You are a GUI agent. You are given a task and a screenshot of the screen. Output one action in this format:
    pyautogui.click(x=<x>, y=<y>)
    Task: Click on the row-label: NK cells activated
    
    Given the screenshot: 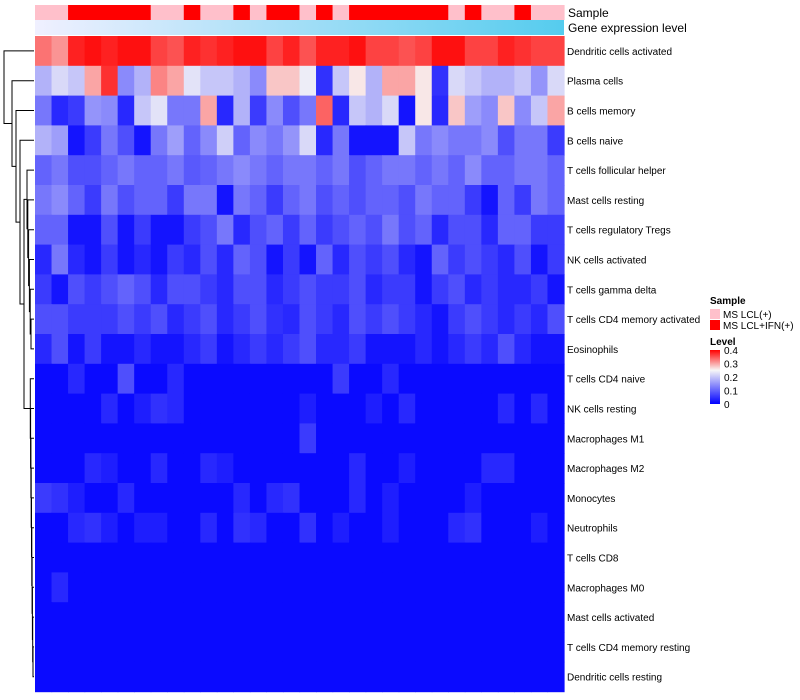 What is the action you would take?
    pyautogui.click(x=606, y=261)
    